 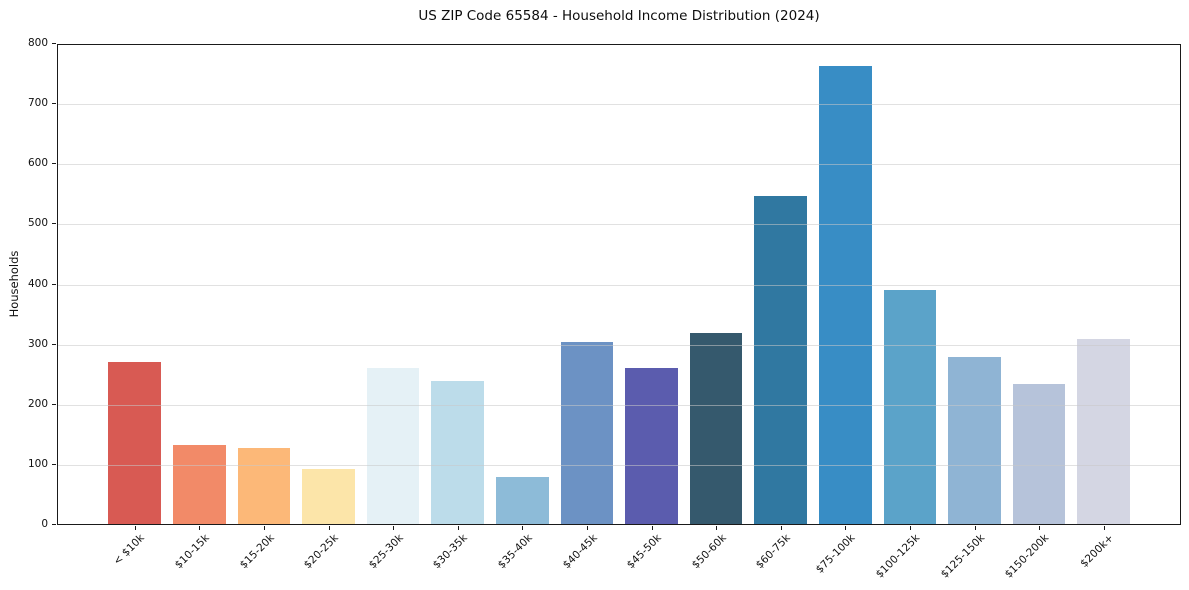 What do you see at coordinates (37, 343) in the screenshot?
I see `y-tick-label: 300` at bounding box center [37, 343].